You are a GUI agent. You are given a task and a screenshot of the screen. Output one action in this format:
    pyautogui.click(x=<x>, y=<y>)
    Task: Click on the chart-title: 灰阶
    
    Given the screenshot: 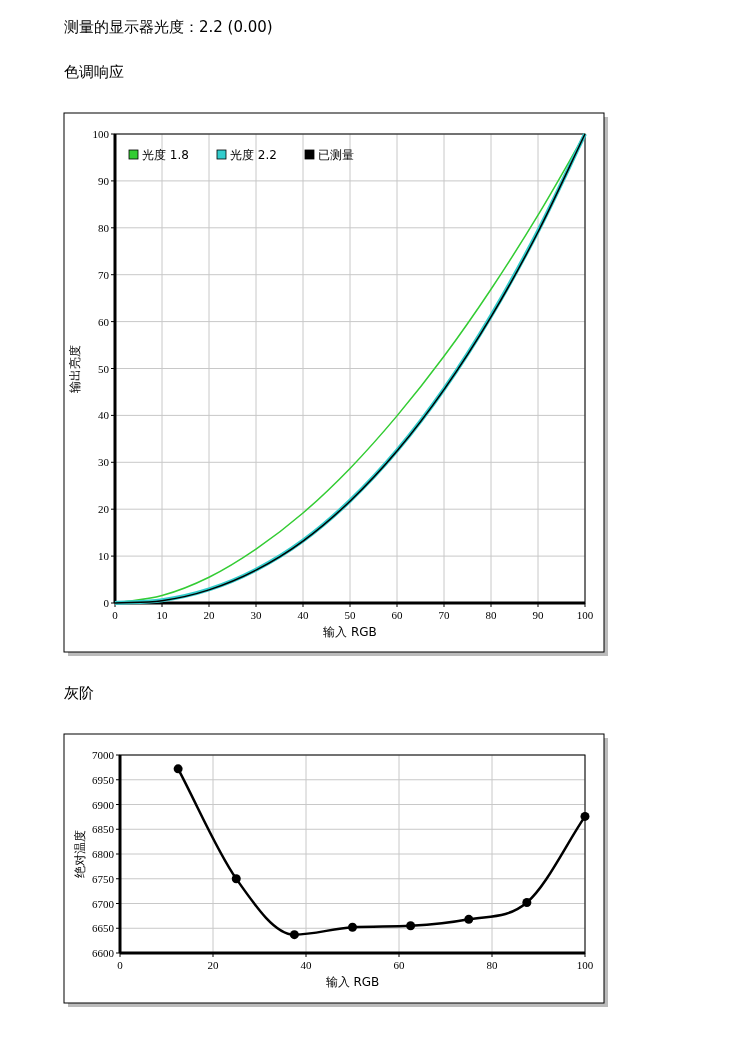 What is the action you would take?
    pyautogui.click(x=79, y=693)
    